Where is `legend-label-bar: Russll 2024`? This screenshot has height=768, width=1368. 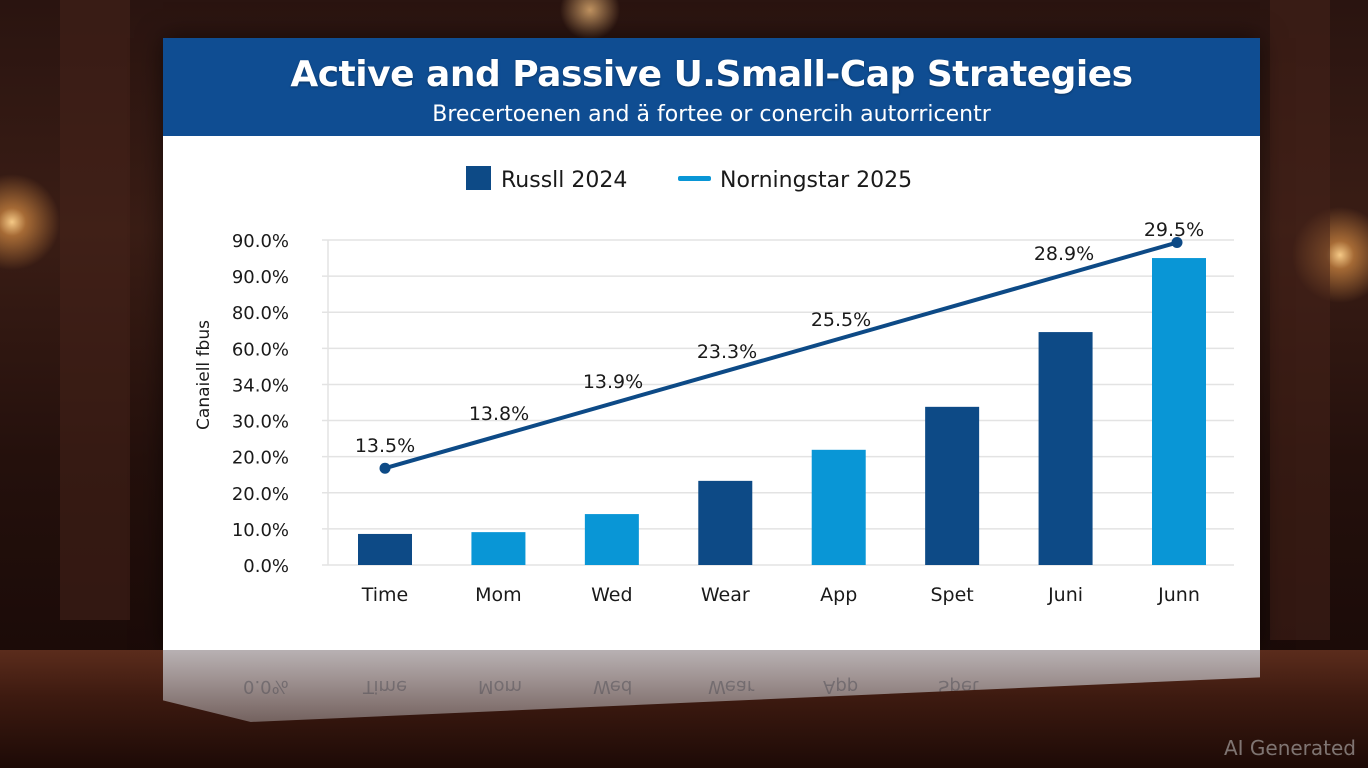 legend-label-bar: Russll 2024 is located at coordinates (564, 180).